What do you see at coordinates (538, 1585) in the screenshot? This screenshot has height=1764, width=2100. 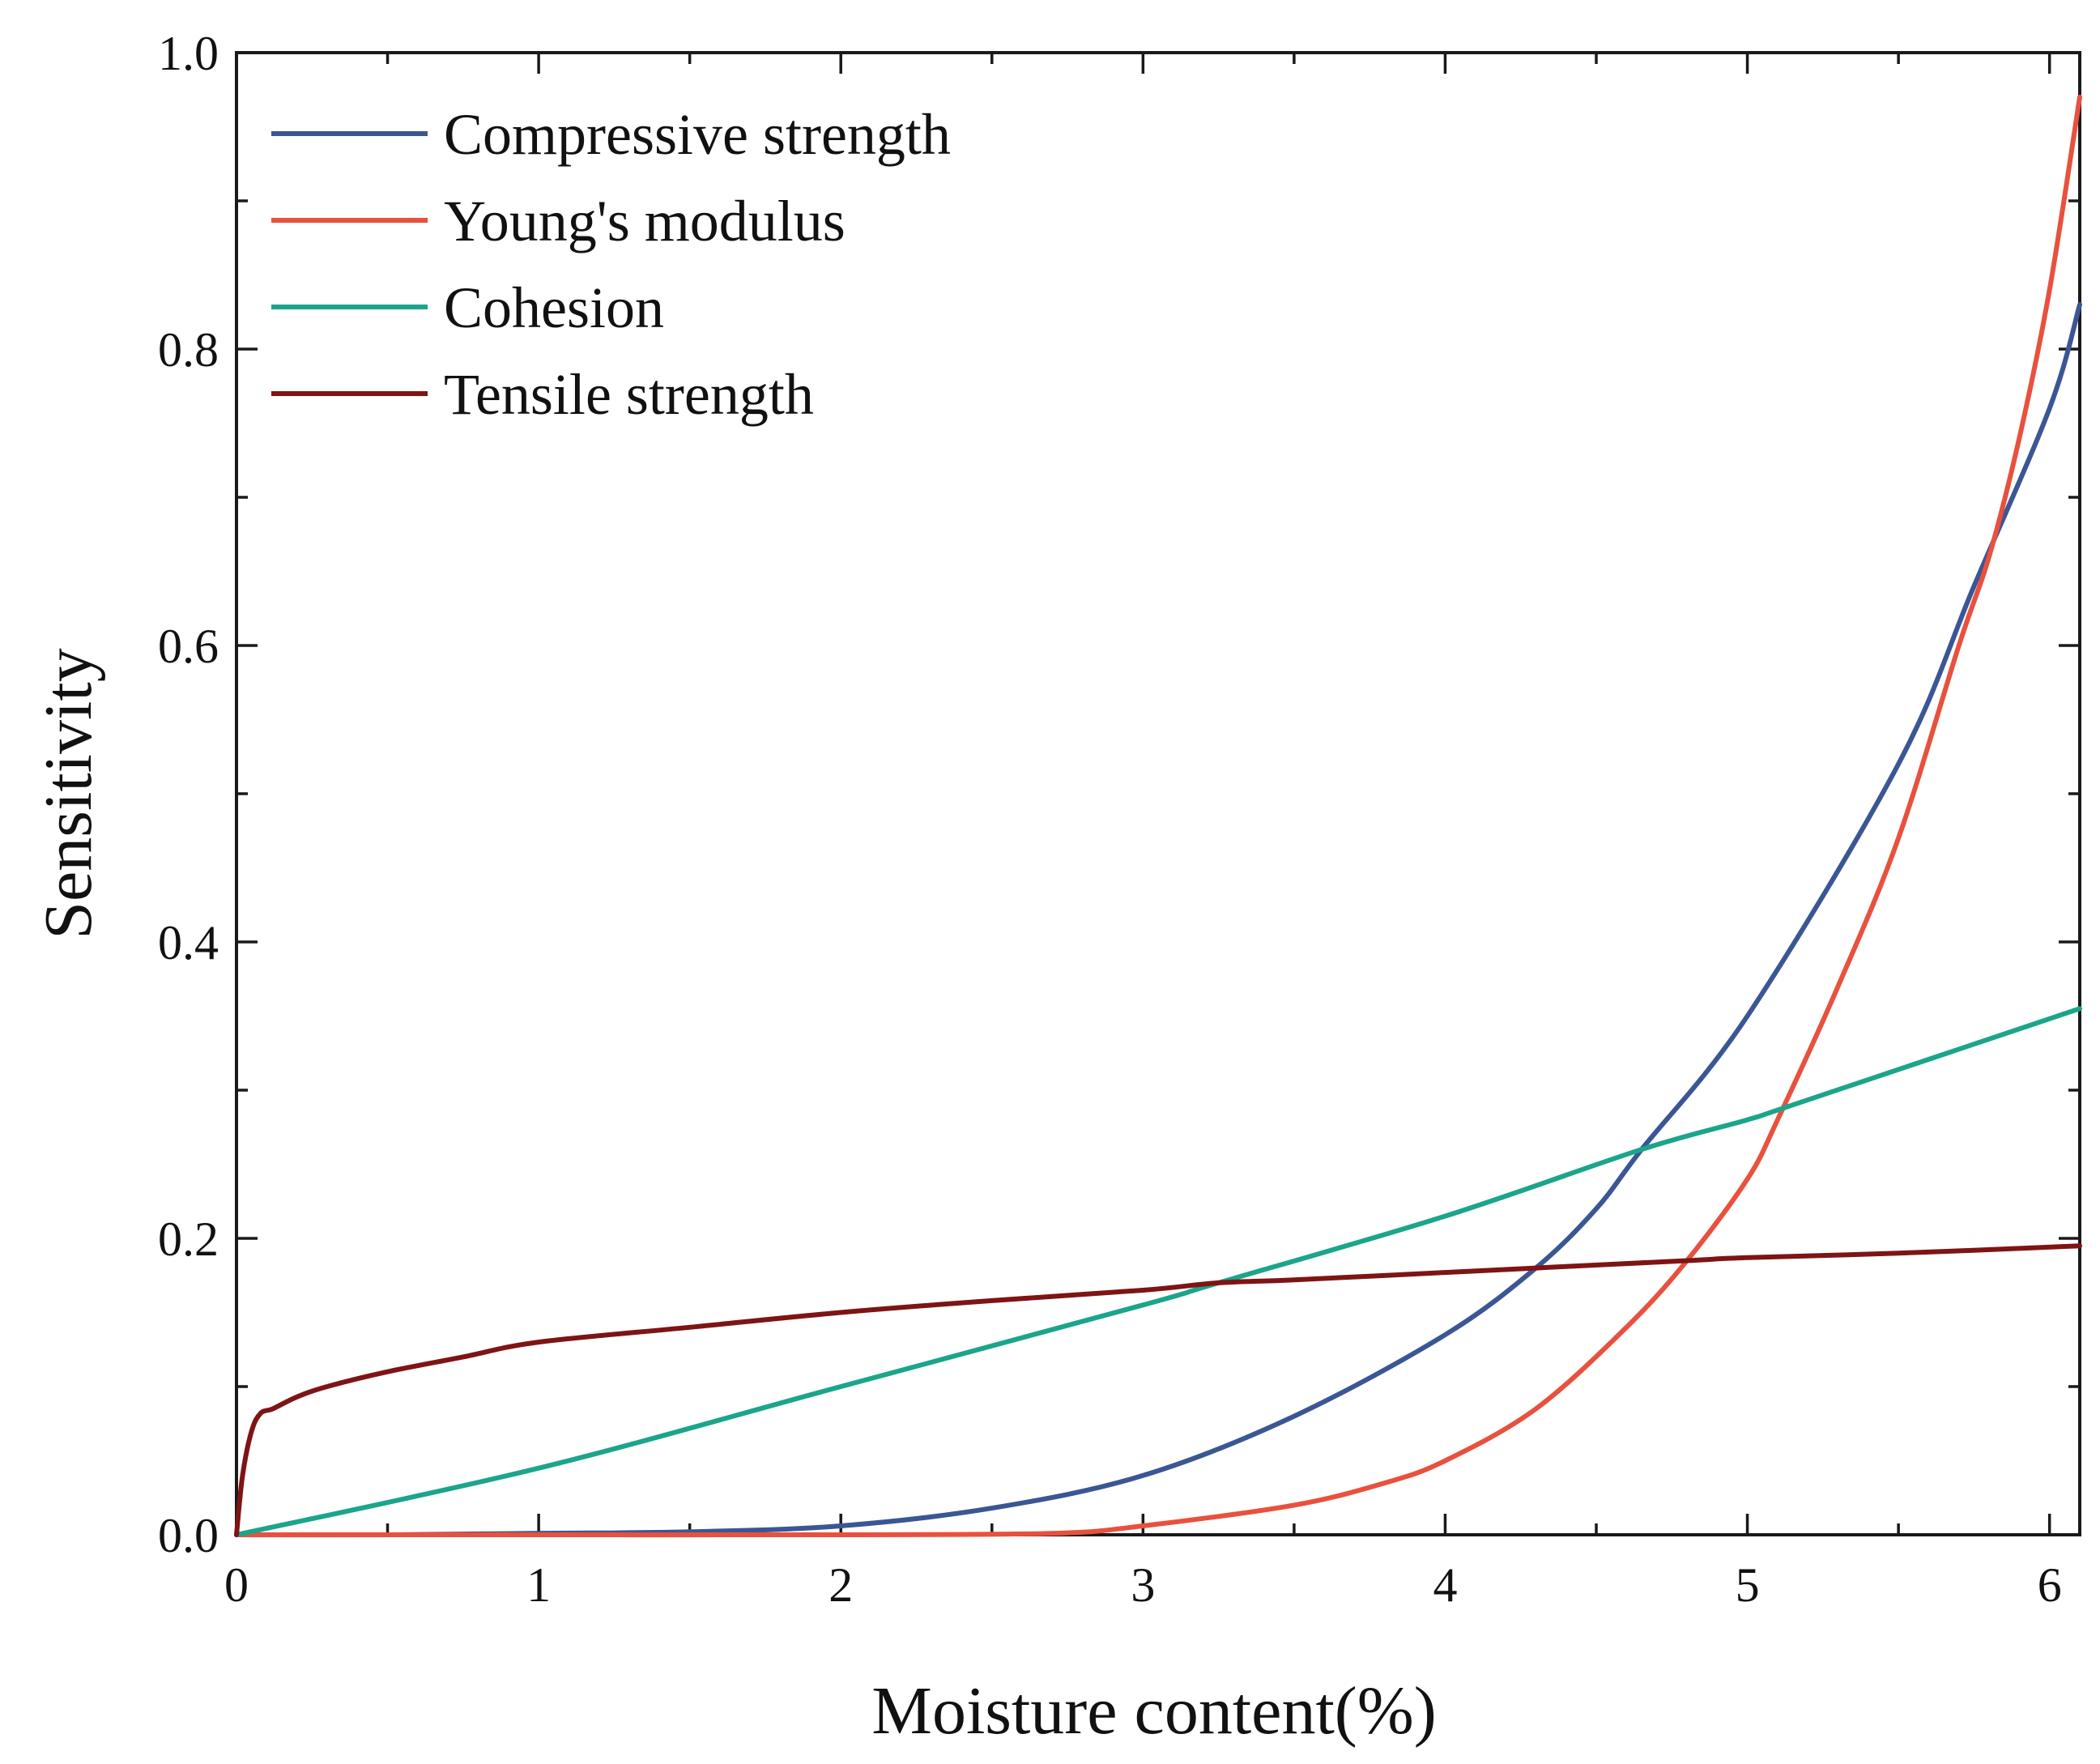 I see `x-tick-label: 1` at bounding box center [538, 1585].